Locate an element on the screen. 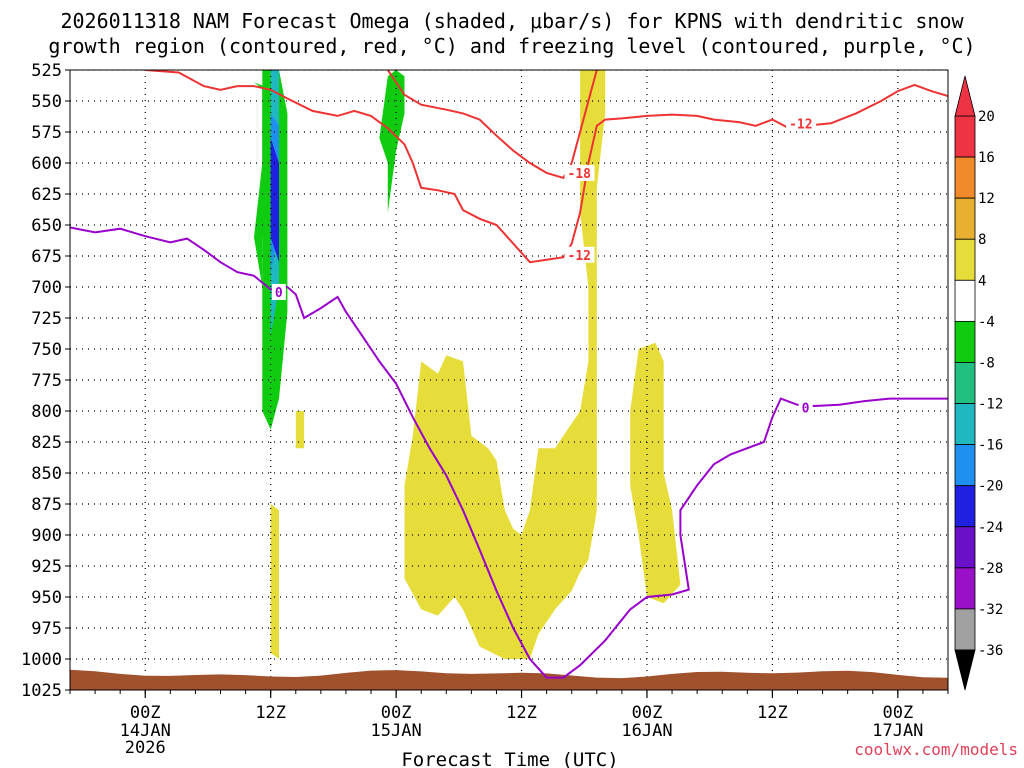 The image size is (1024, 768). colorbar-top-arrow is located at coordinates (965, 96).